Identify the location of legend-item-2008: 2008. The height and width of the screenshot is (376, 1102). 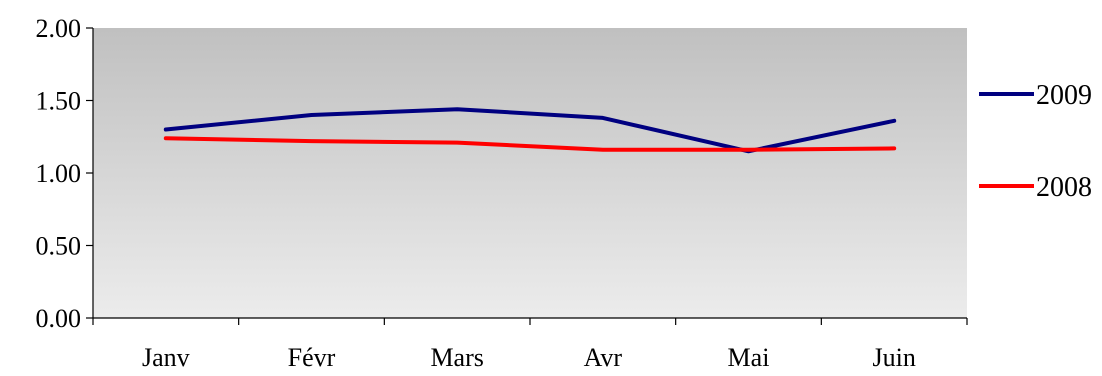
(1035, 187).